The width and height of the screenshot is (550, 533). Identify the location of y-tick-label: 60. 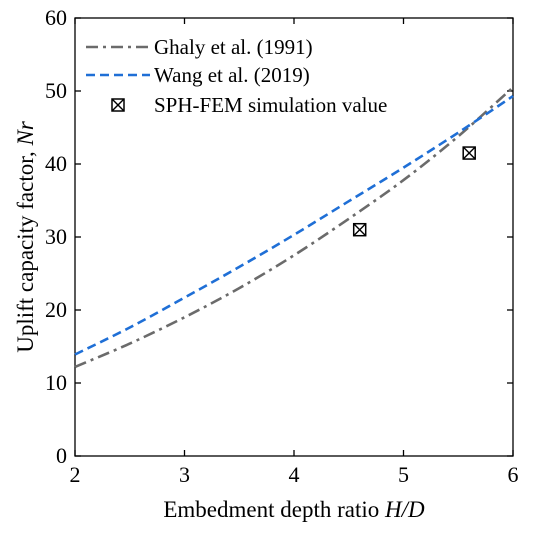
(56, 17).